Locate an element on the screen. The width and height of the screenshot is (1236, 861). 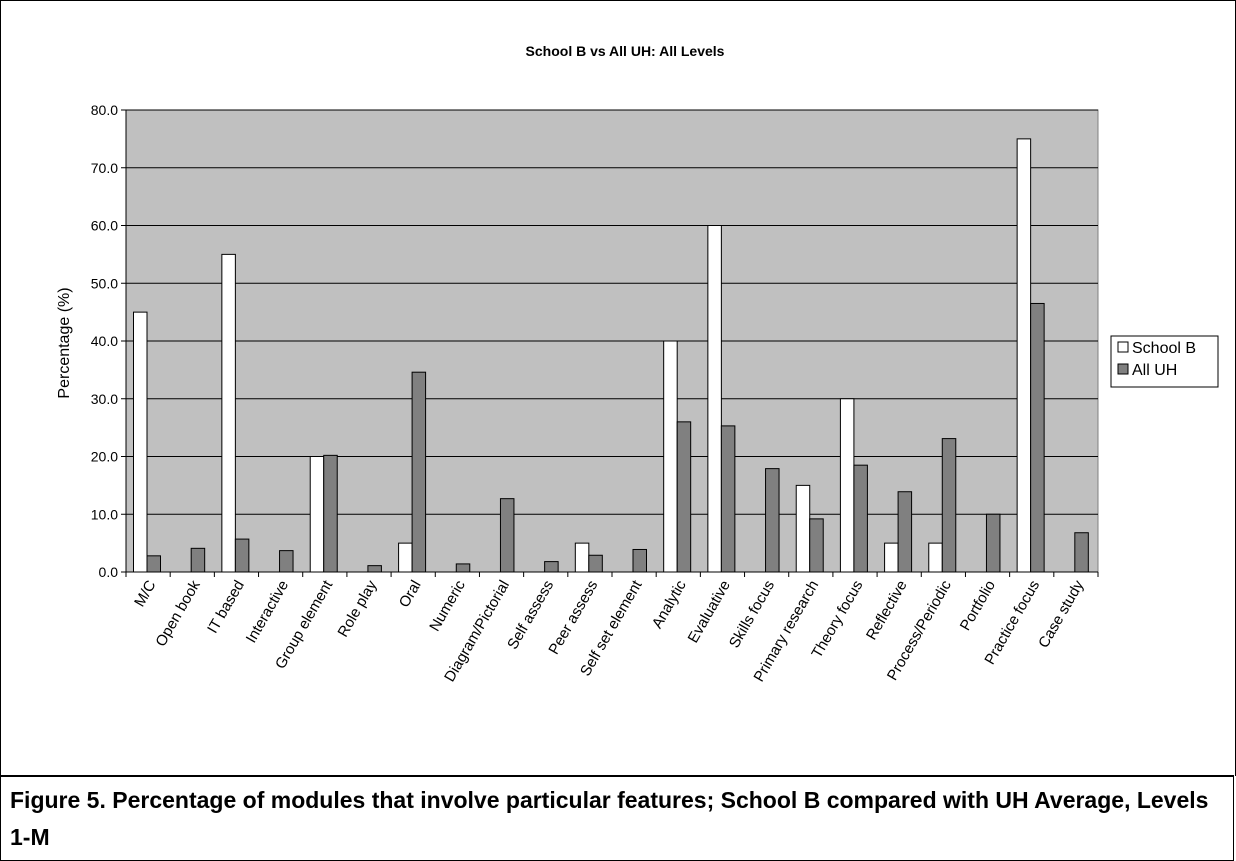
x-tick-label: Portfolio is located at coordinates (978, 605).